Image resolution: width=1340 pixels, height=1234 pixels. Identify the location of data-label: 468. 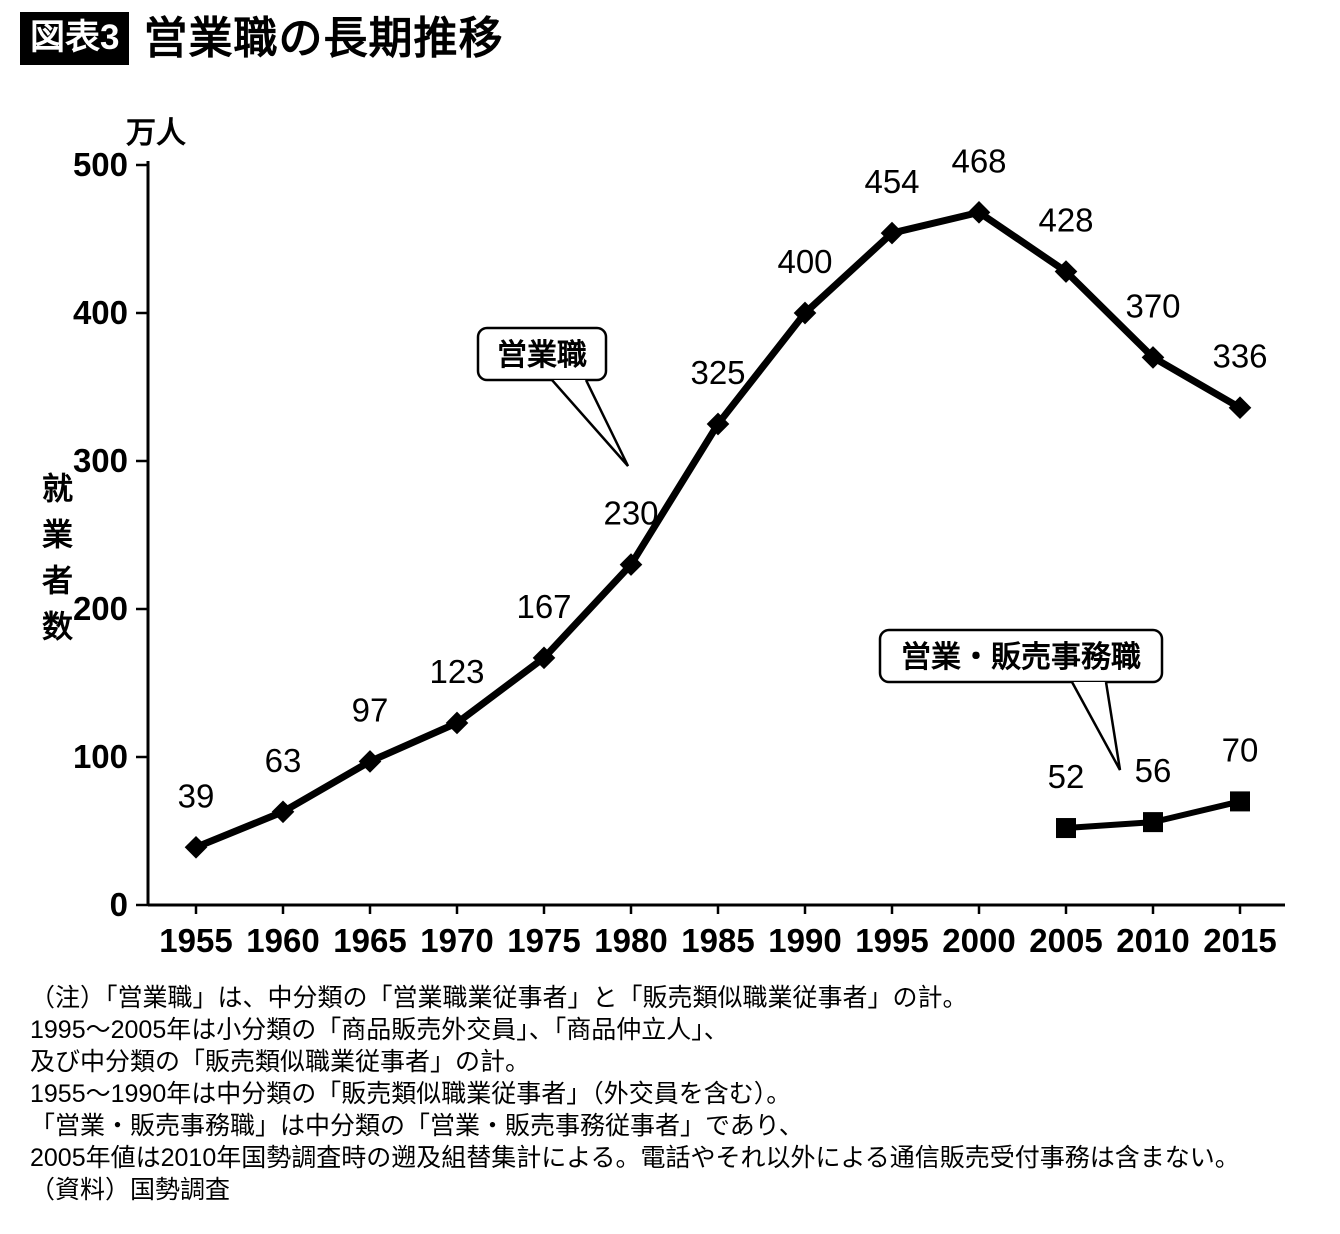
(978, 160).